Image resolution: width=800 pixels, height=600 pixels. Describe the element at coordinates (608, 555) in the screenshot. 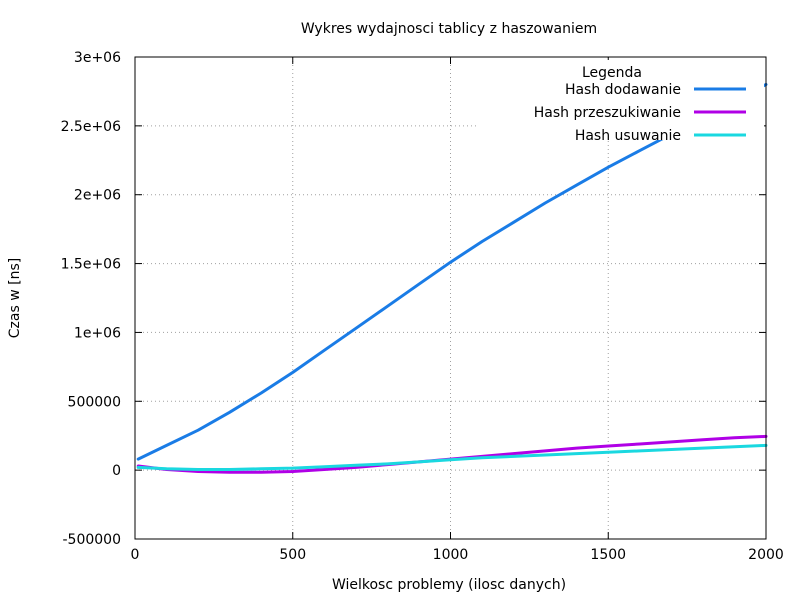

I see `x-tick-label: 1500` at that location.